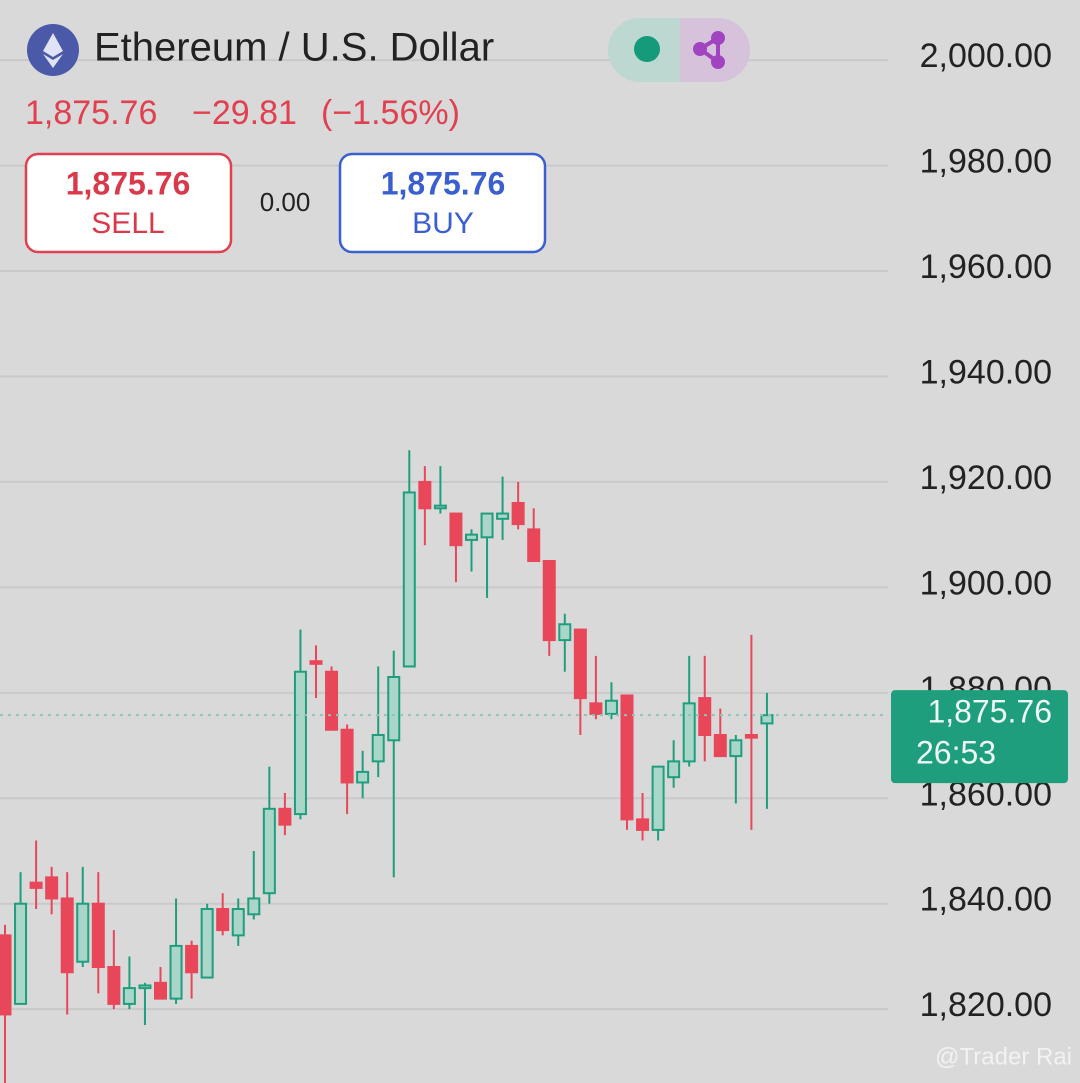 The width and height of the screenshot is (1080, 1083). Describe the element at coordinates (989, 712) in the screenshot. I see `last-price-label: 1,875.76` at that location.